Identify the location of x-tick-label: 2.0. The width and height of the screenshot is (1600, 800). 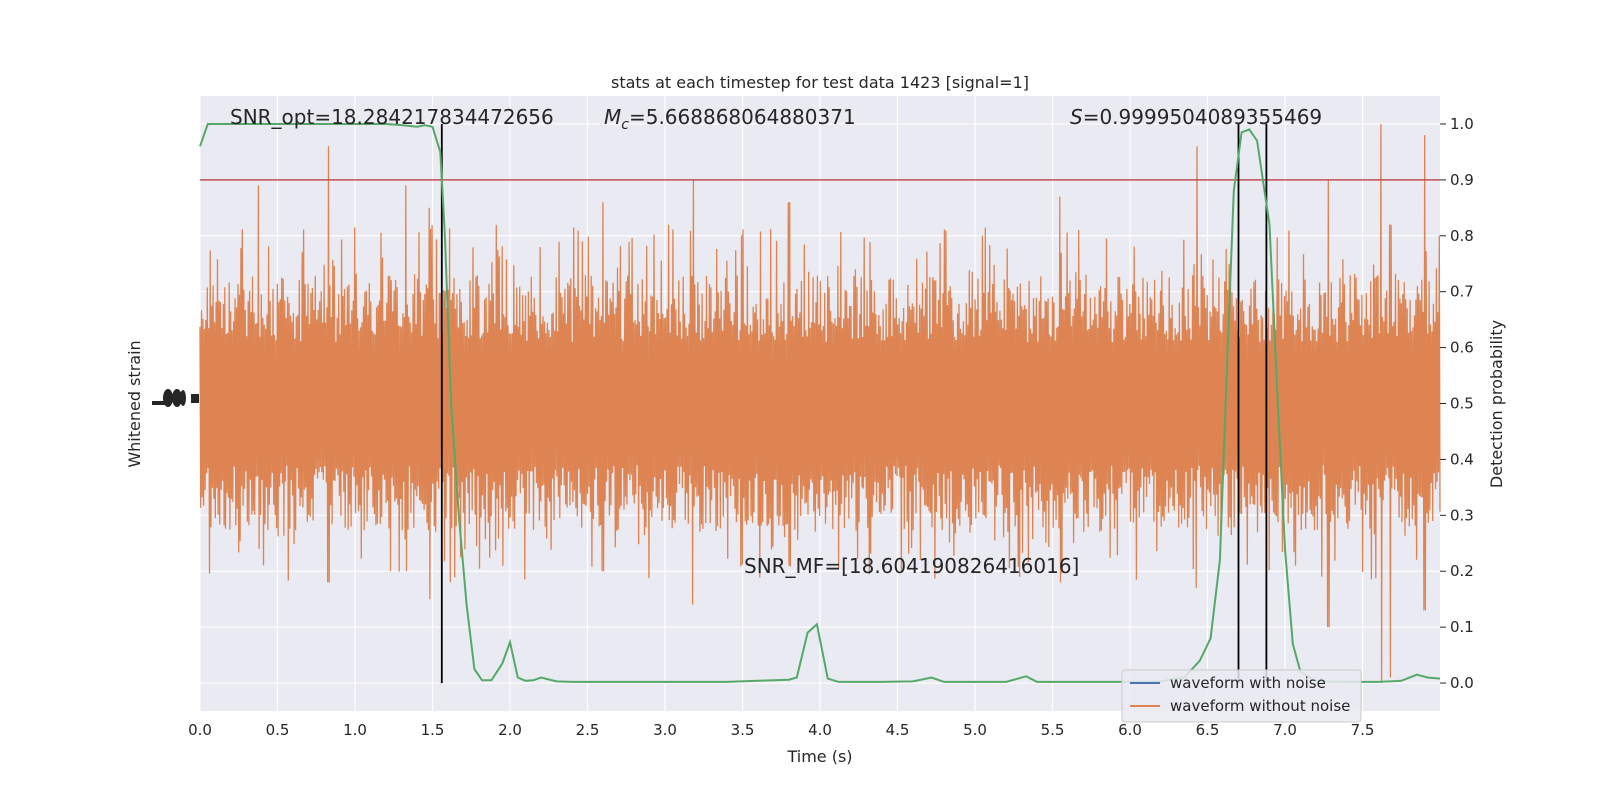
(510, 730).